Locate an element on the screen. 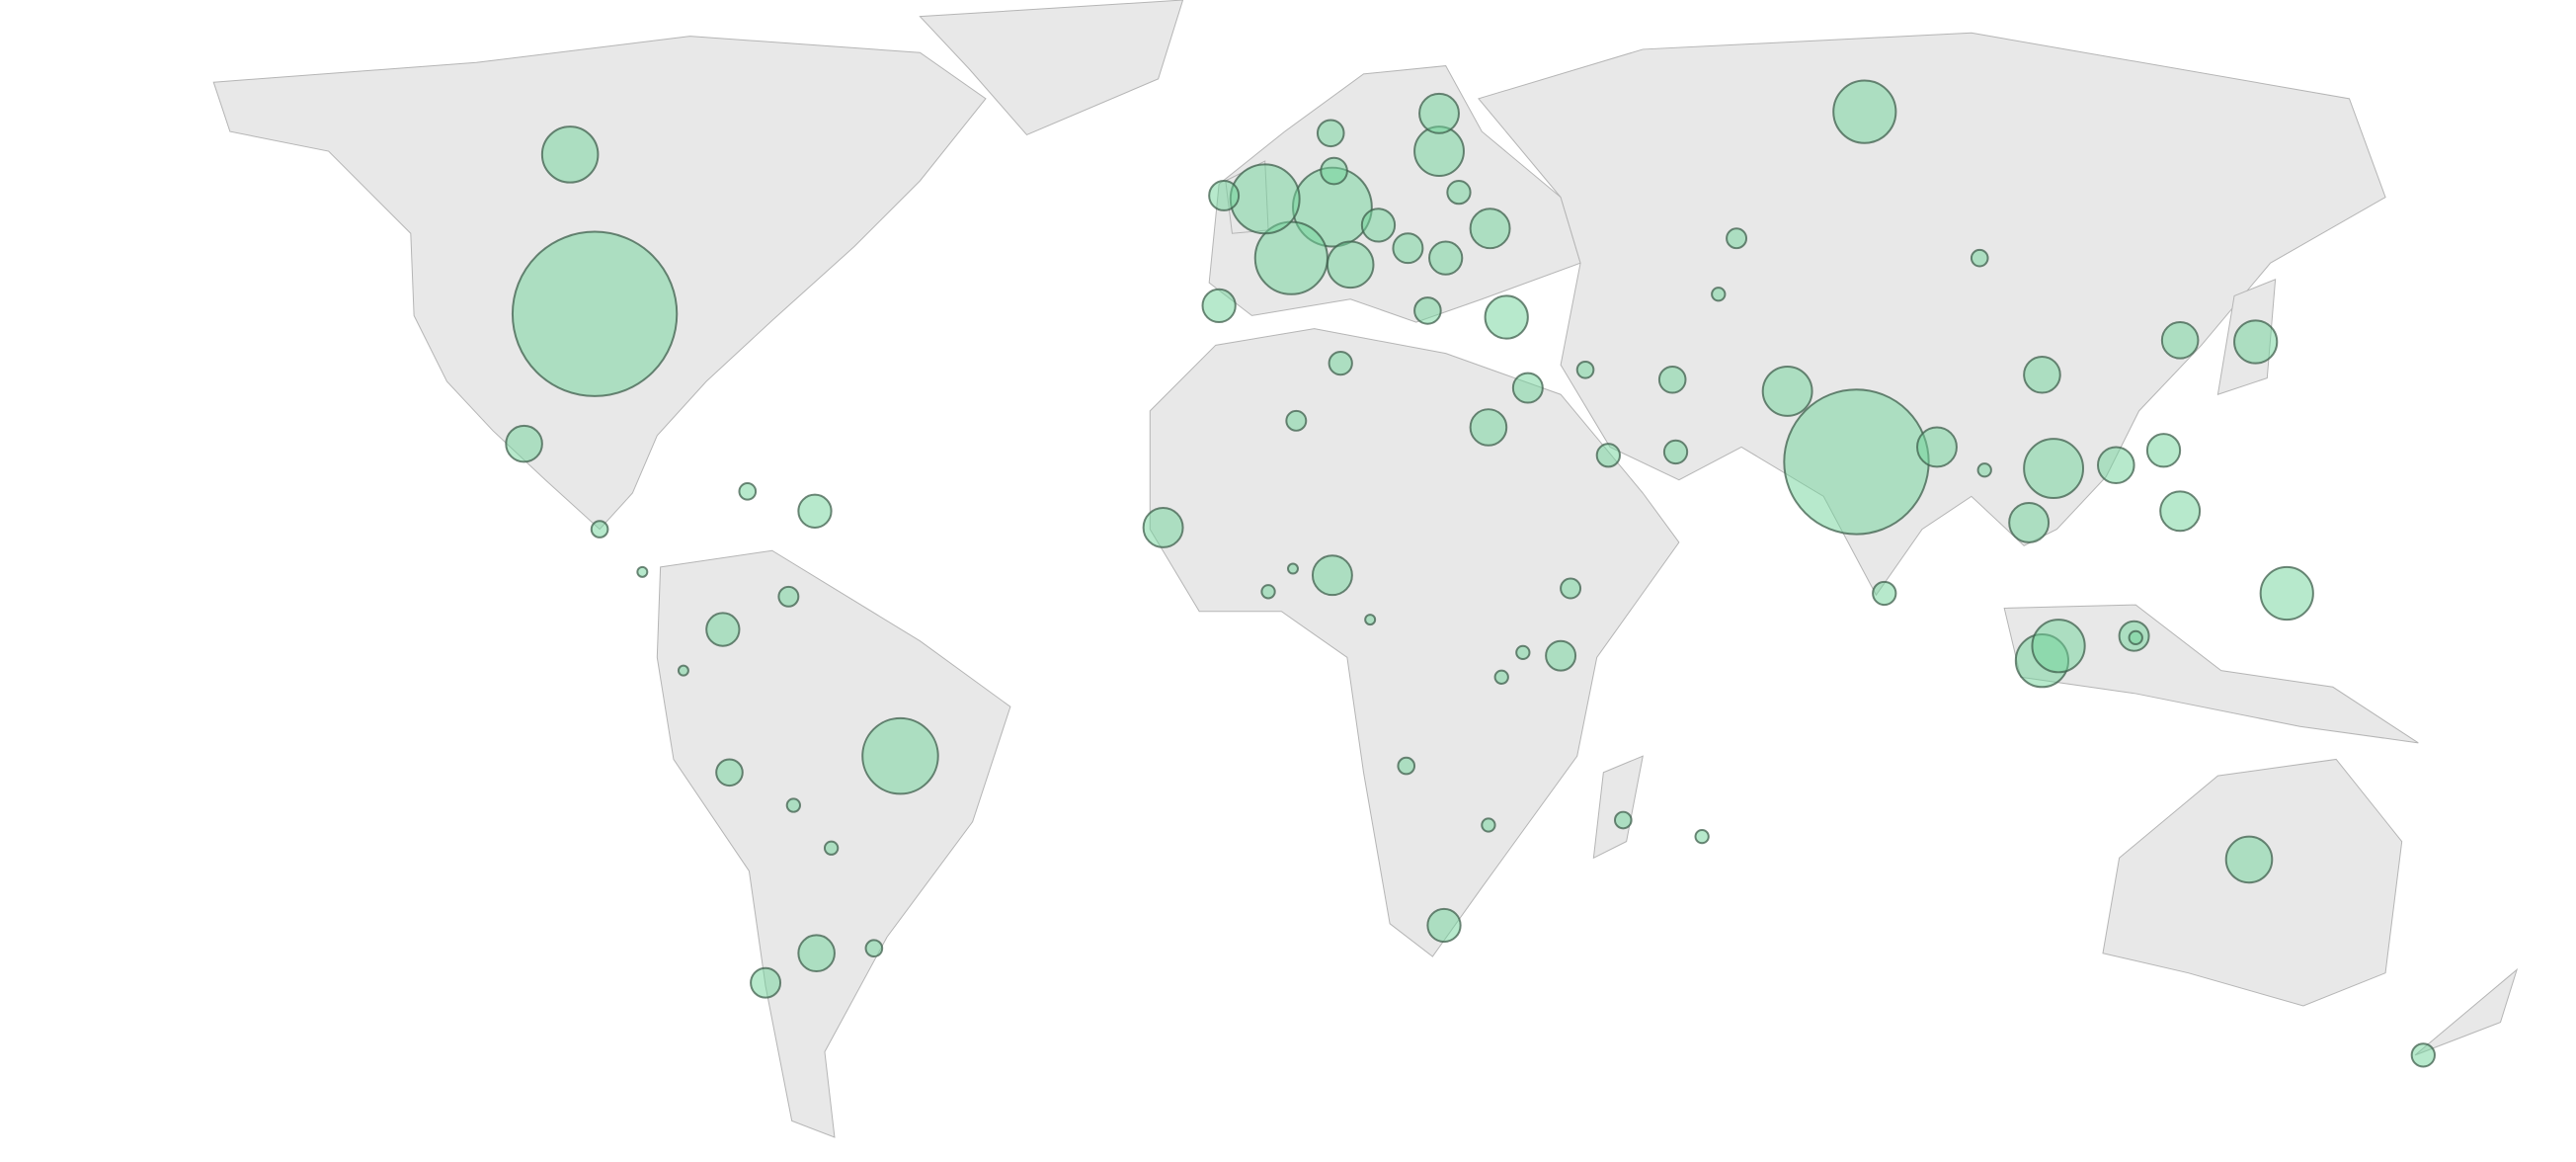 This screenshot has width=2576, height=1162. africa is located at coordinates (1414, 642).